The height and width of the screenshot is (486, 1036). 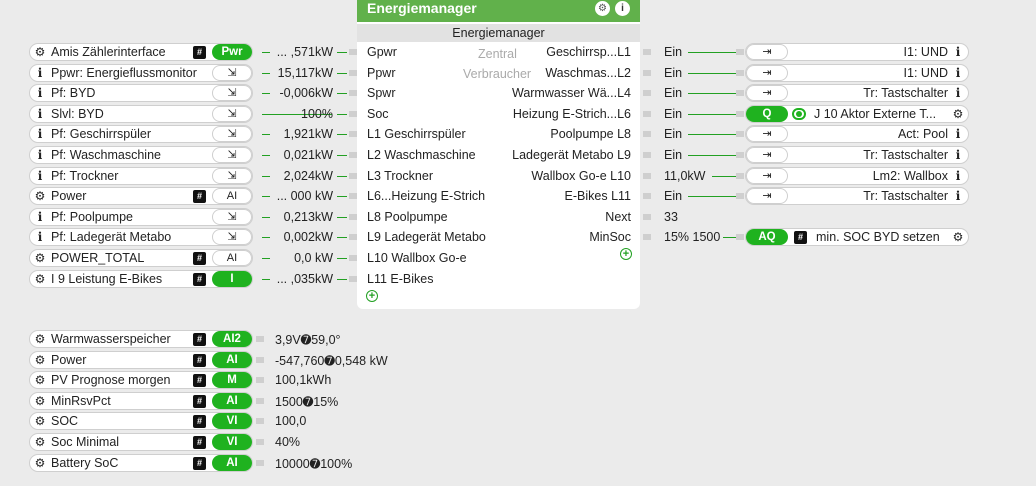 What do you see at coordinates (85, 462) in the screenshot?
I see `row-label: Battery SoC` at bounding box center [85, 462].